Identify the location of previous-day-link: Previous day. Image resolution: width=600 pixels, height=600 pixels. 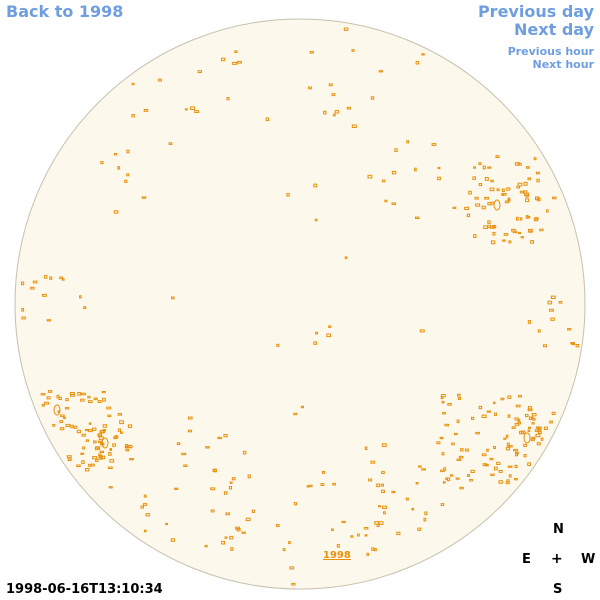
(535, 11).